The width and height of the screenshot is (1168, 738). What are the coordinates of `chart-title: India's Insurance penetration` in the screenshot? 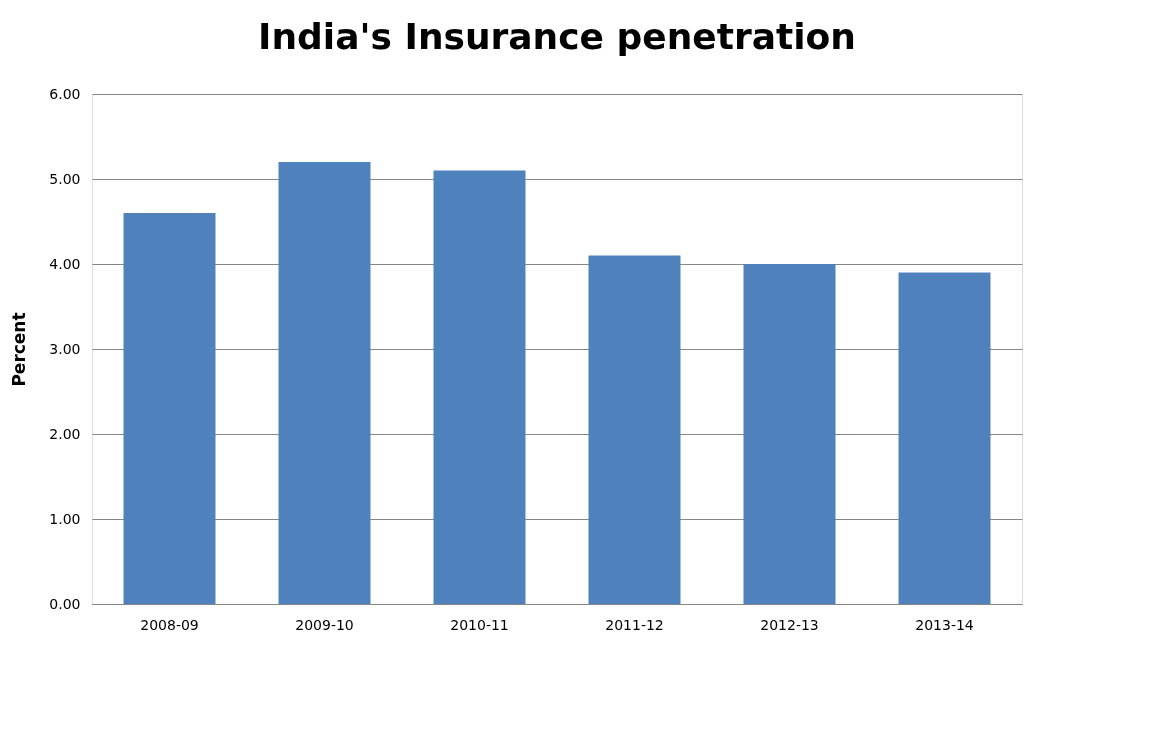 It's located at (557, 36).